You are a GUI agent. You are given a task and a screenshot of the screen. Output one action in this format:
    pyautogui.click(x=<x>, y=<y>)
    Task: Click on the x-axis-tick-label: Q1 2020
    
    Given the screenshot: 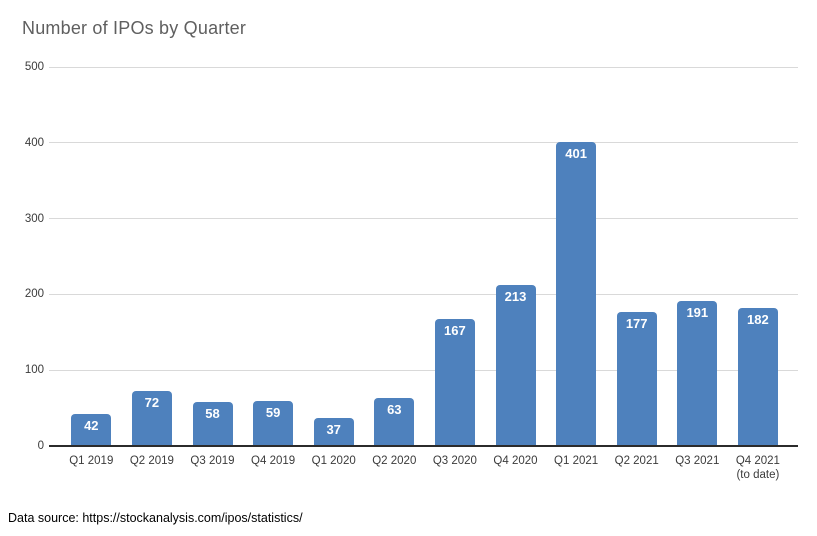 What is the action you would take?
    pyautogui.click(x=333, y=461)
    